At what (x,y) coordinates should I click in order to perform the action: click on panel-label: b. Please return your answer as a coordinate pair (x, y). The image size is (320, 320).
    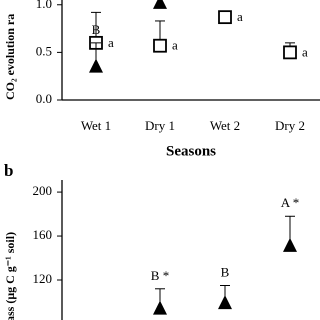
    Looking at the image, I should click on (8, 170).